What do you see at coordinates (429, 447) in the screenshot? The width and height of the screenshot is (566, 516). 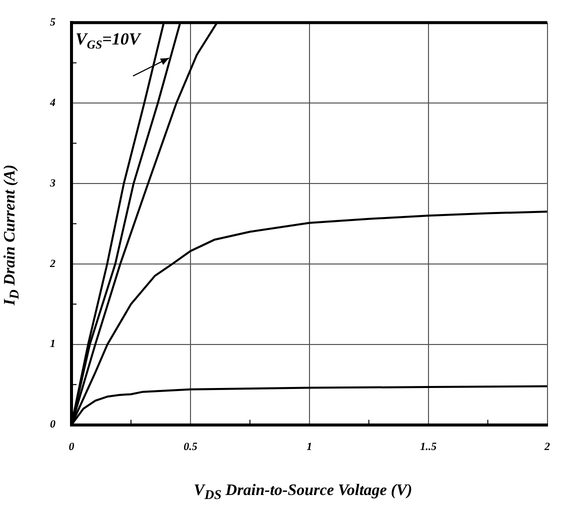 I see `x-tick-label: 1..5` at bounding box center [429, 447].